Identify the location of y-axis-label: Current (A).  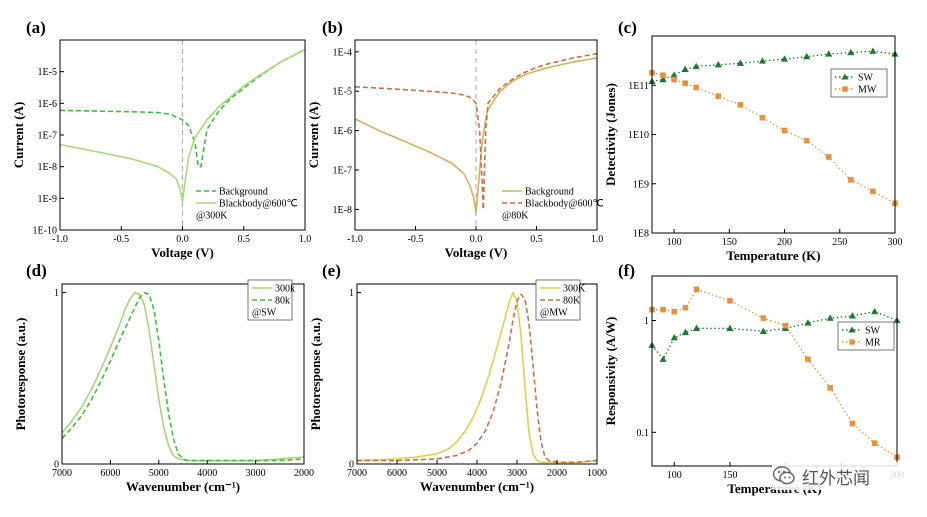
(313, 135).